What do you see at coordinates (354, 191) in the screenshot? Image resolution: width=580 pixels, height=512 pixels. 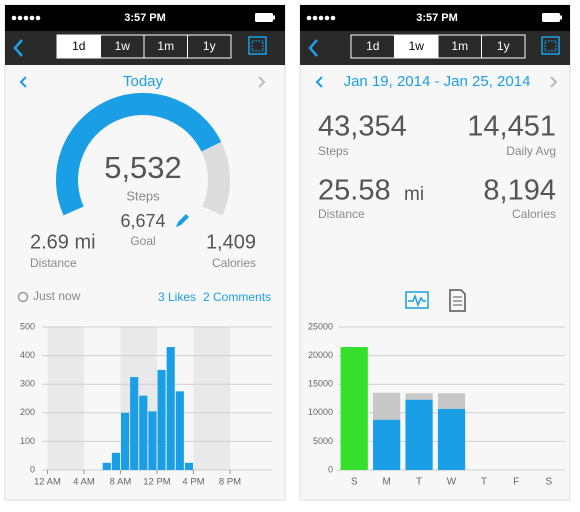 I see `distance-value: 25.58` at bounding box center [354, 191].